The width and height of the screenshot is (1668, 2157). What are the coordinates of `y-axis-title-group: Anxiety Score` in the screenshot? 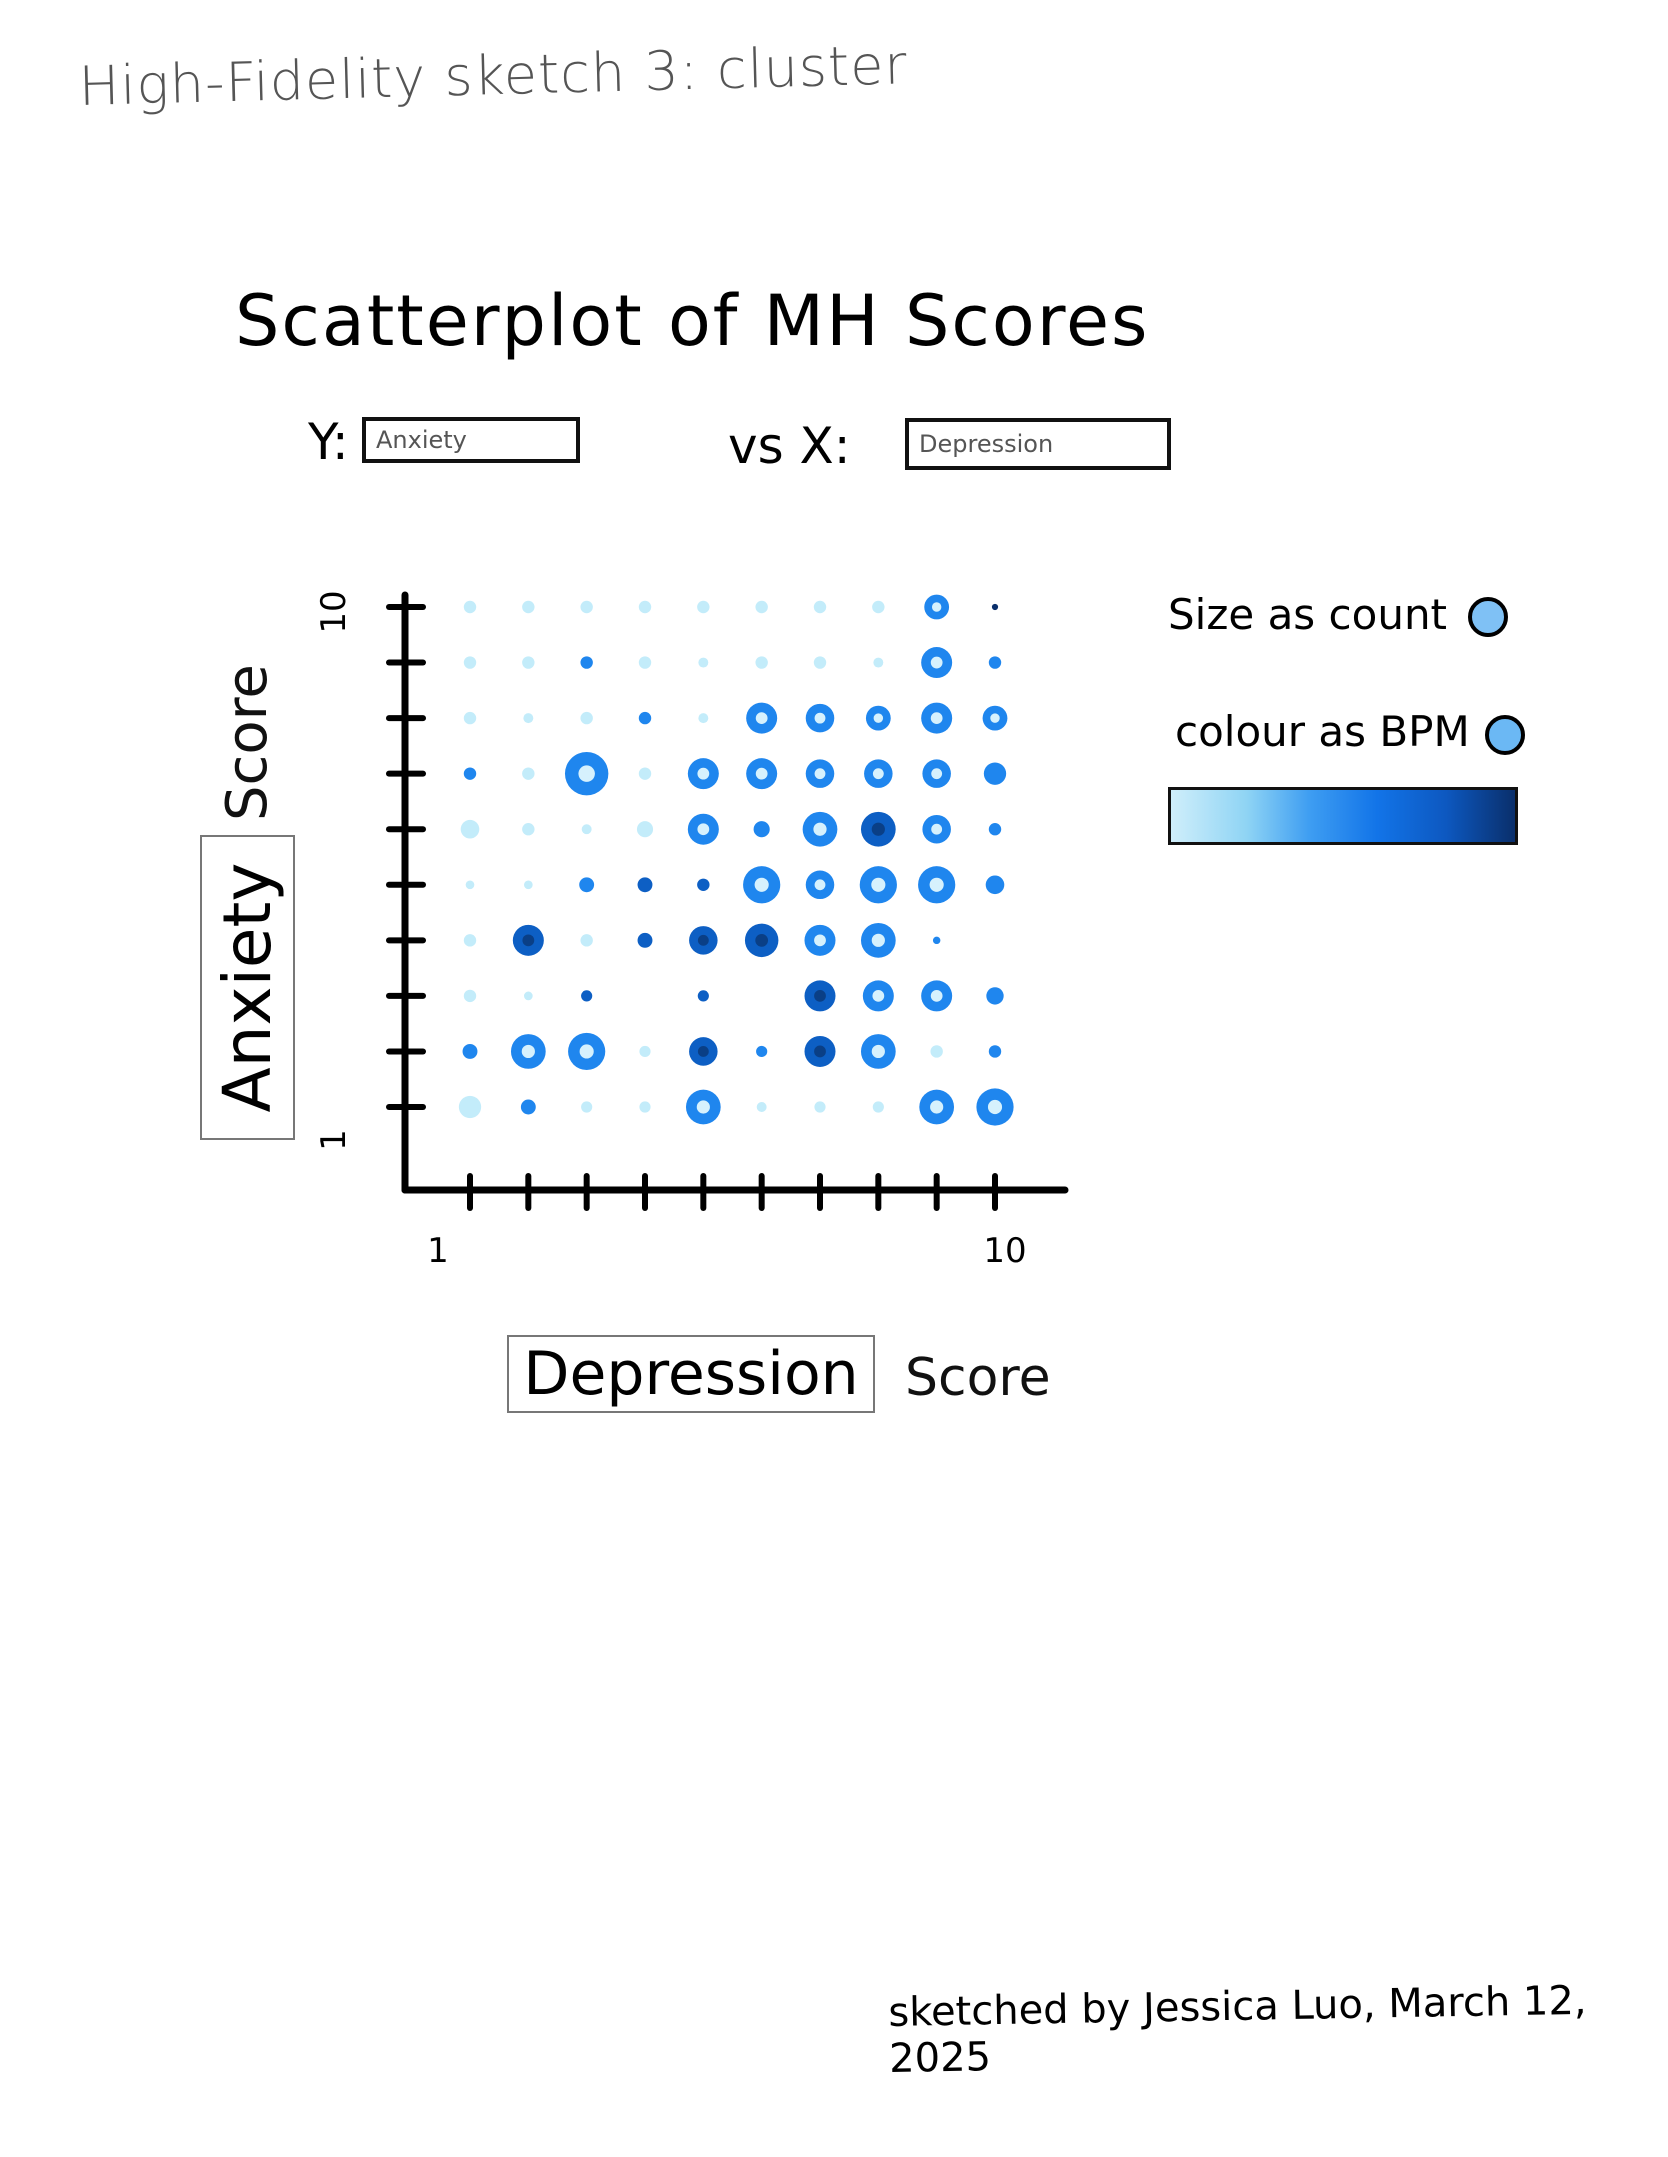 It's located at (247, 902).